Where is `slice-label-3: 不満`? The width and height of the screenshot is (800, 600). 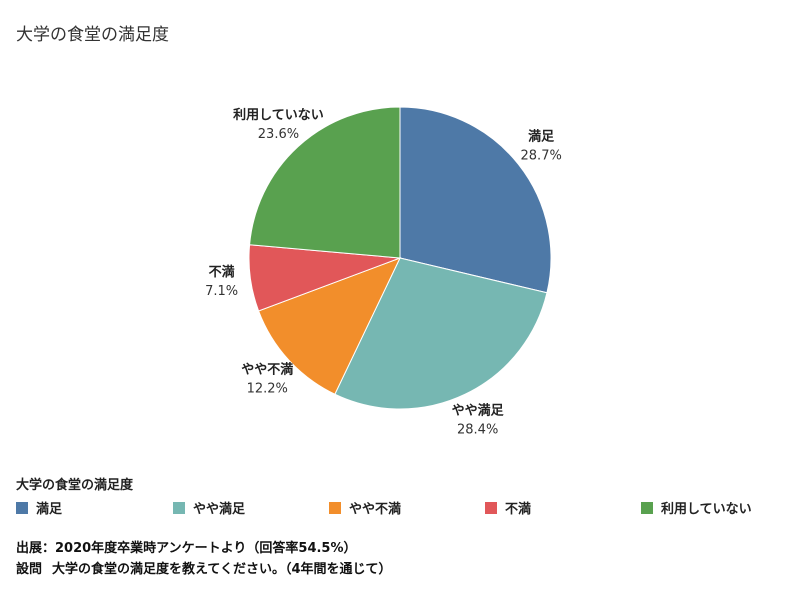
slice-label-3: 不満 is located at coordinates (222, 272).